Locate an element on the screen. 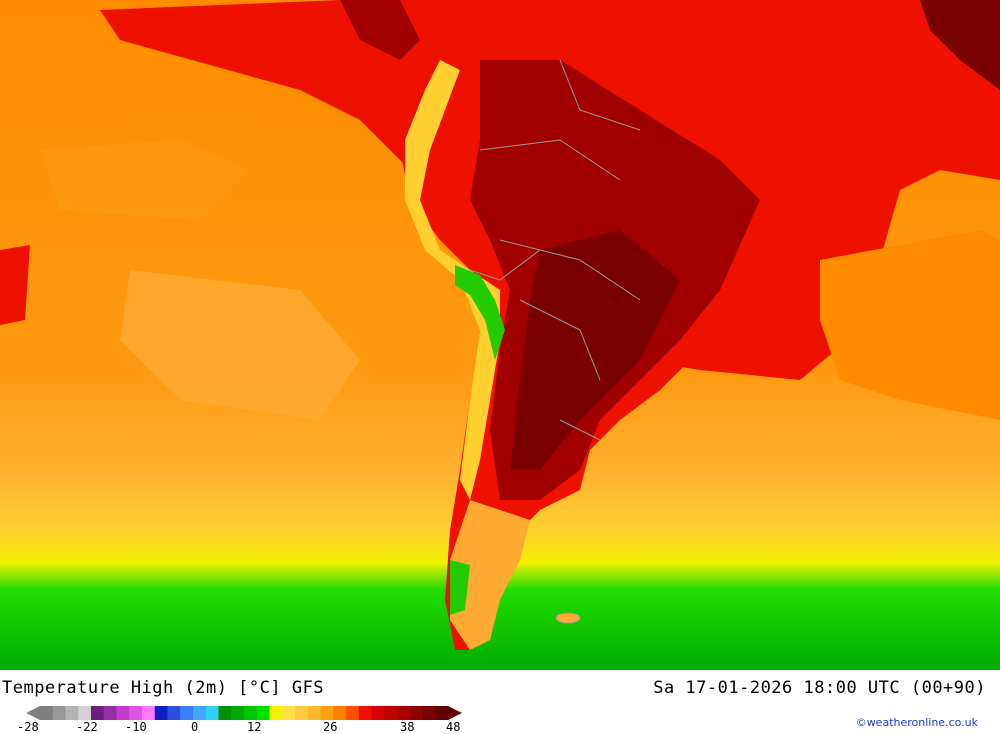 The image size is (1000, 734). pacific-mid-patch is located at coordinates (145, 180).